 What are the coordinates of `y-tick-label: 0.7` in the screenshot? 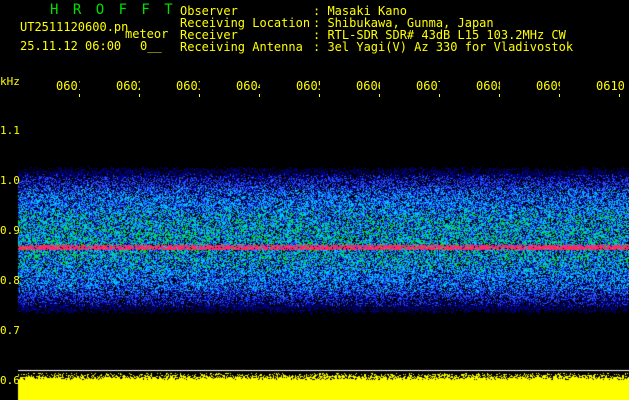 It's located at (10, 330).